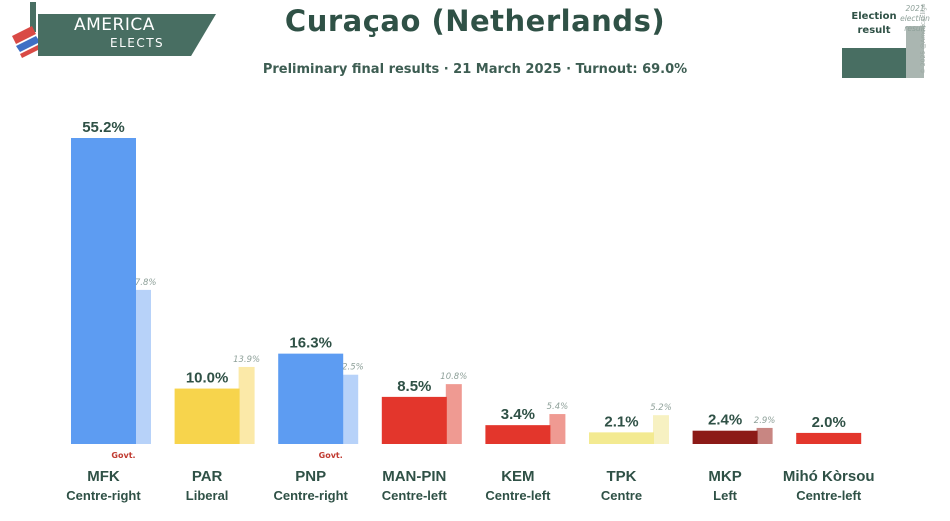 This screenshot has height=521, width=950. Describe the element at coordinates (829, 495) in the screenshot. I see `ideology-mih-k-rsou: Centre-left` at that location.